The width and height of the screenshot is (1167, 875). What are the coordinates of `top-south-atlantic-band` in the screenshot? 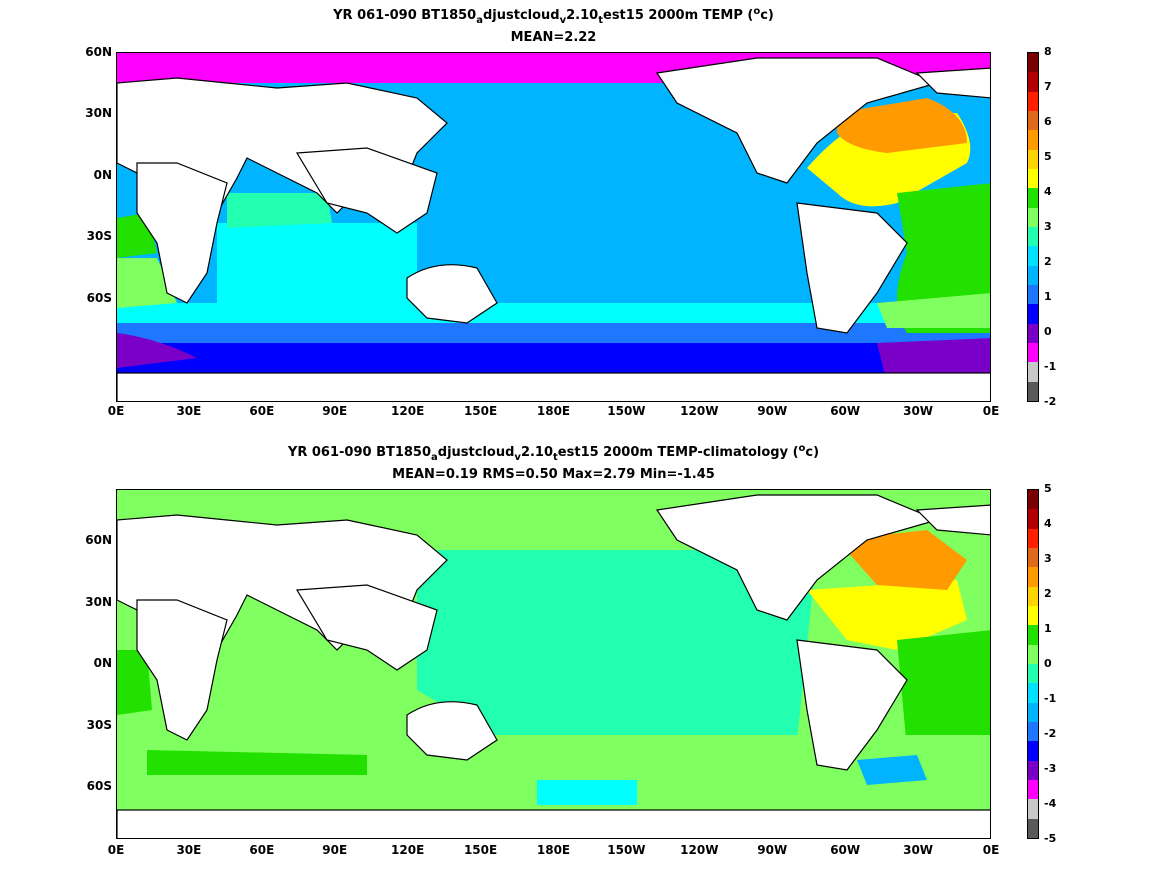 It's located at (933, 310).